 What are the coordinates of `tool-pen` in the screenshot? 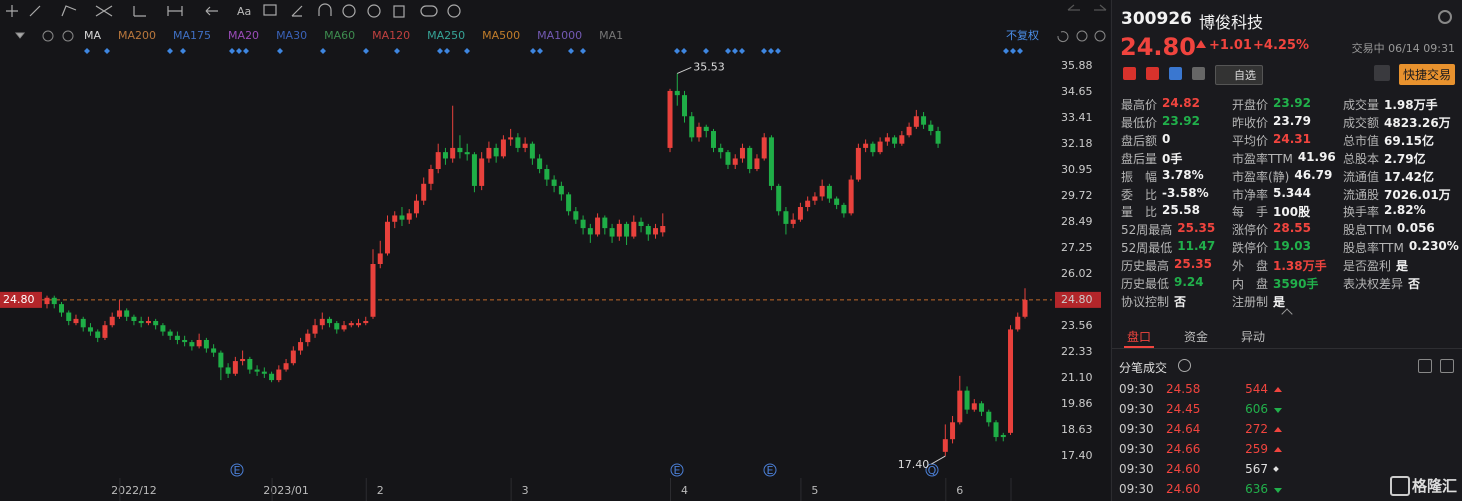 It's located at (297, 11).